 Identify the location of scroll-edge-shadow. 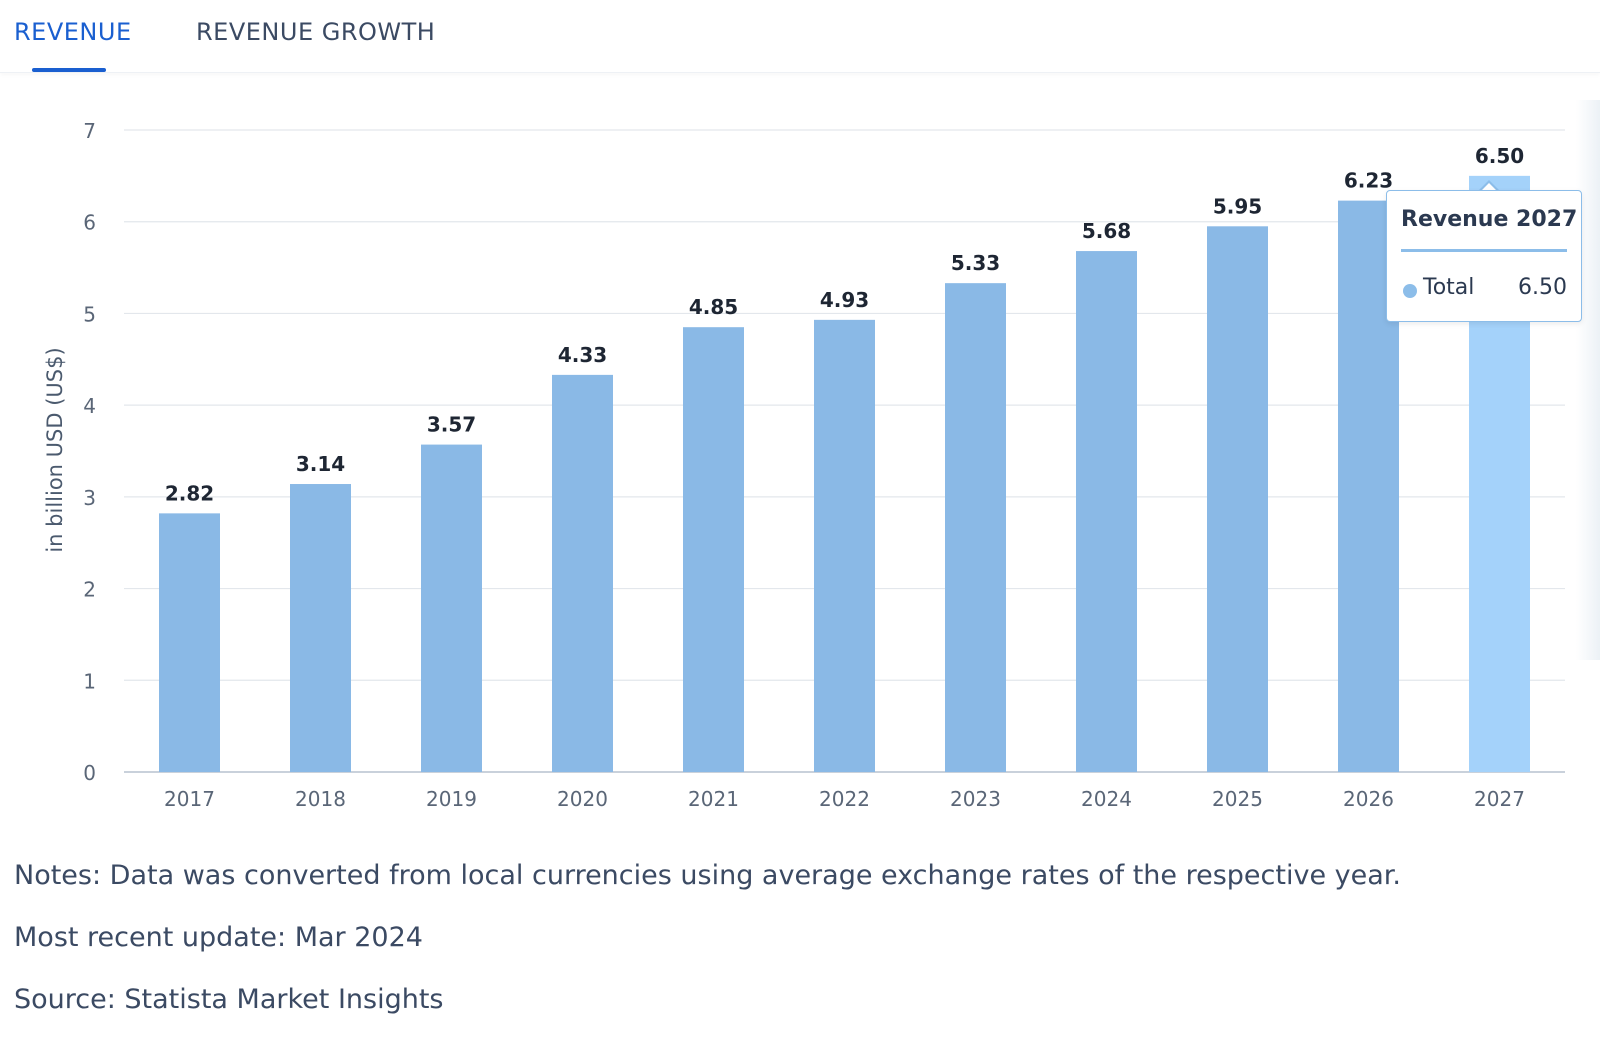
(1588, 380).